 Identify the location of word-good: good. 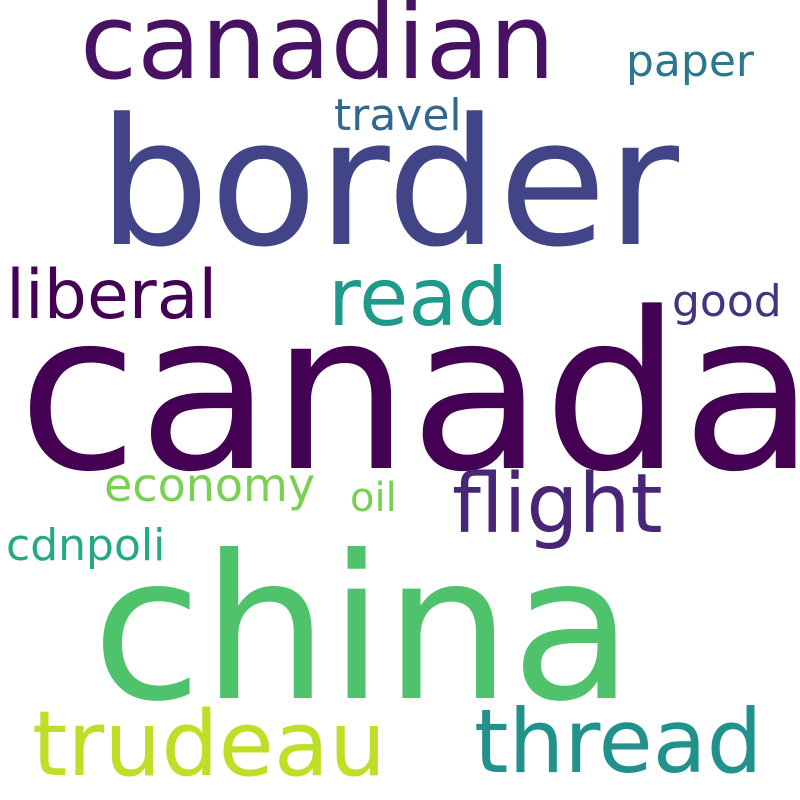
(727, 301).